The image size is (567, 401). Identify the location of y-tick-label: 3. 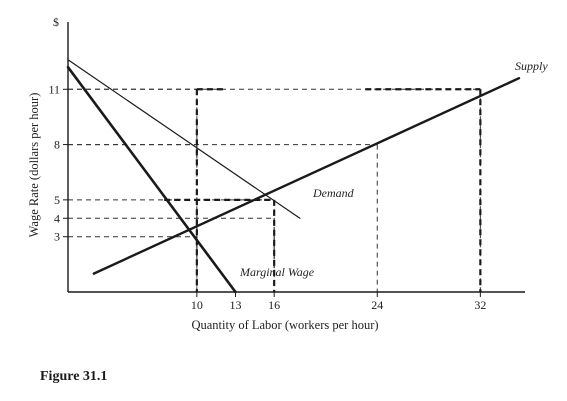
(57, 237).